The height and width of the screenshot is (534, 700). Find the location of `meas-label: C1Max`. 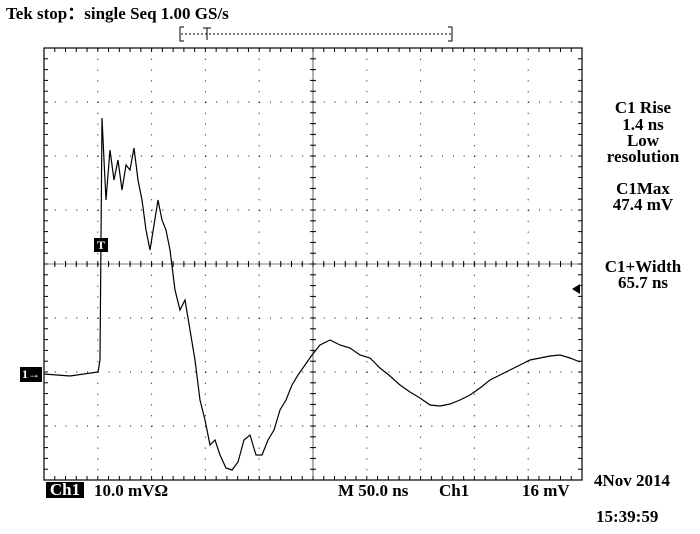

meas-label: C1Max is located at coordinates (643, 188).